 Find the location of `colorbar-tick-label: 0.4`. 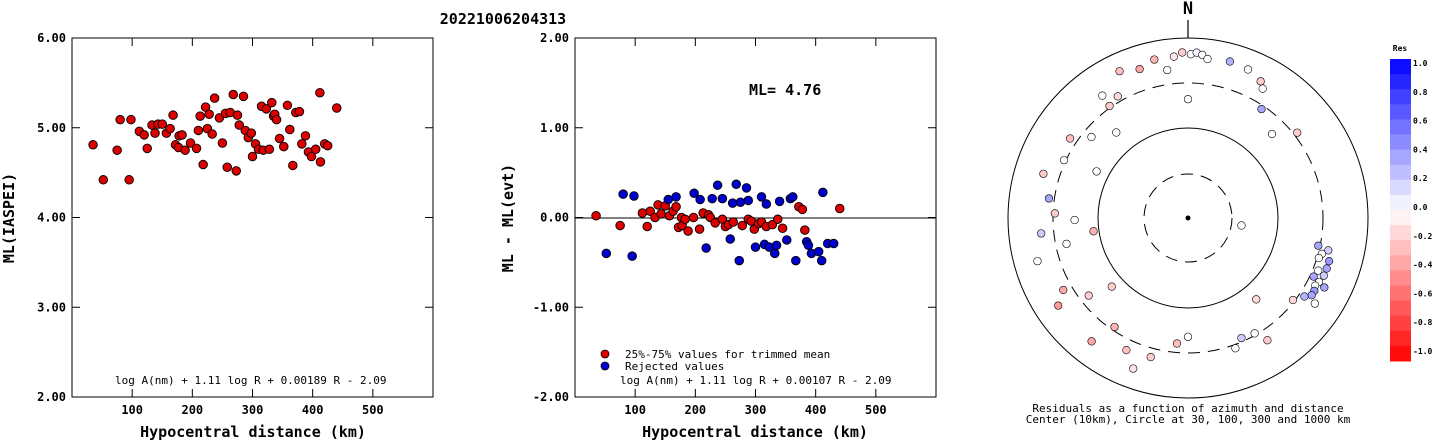

colorbar-tick-label: 0.4 is located at coordinates (1420, 149).